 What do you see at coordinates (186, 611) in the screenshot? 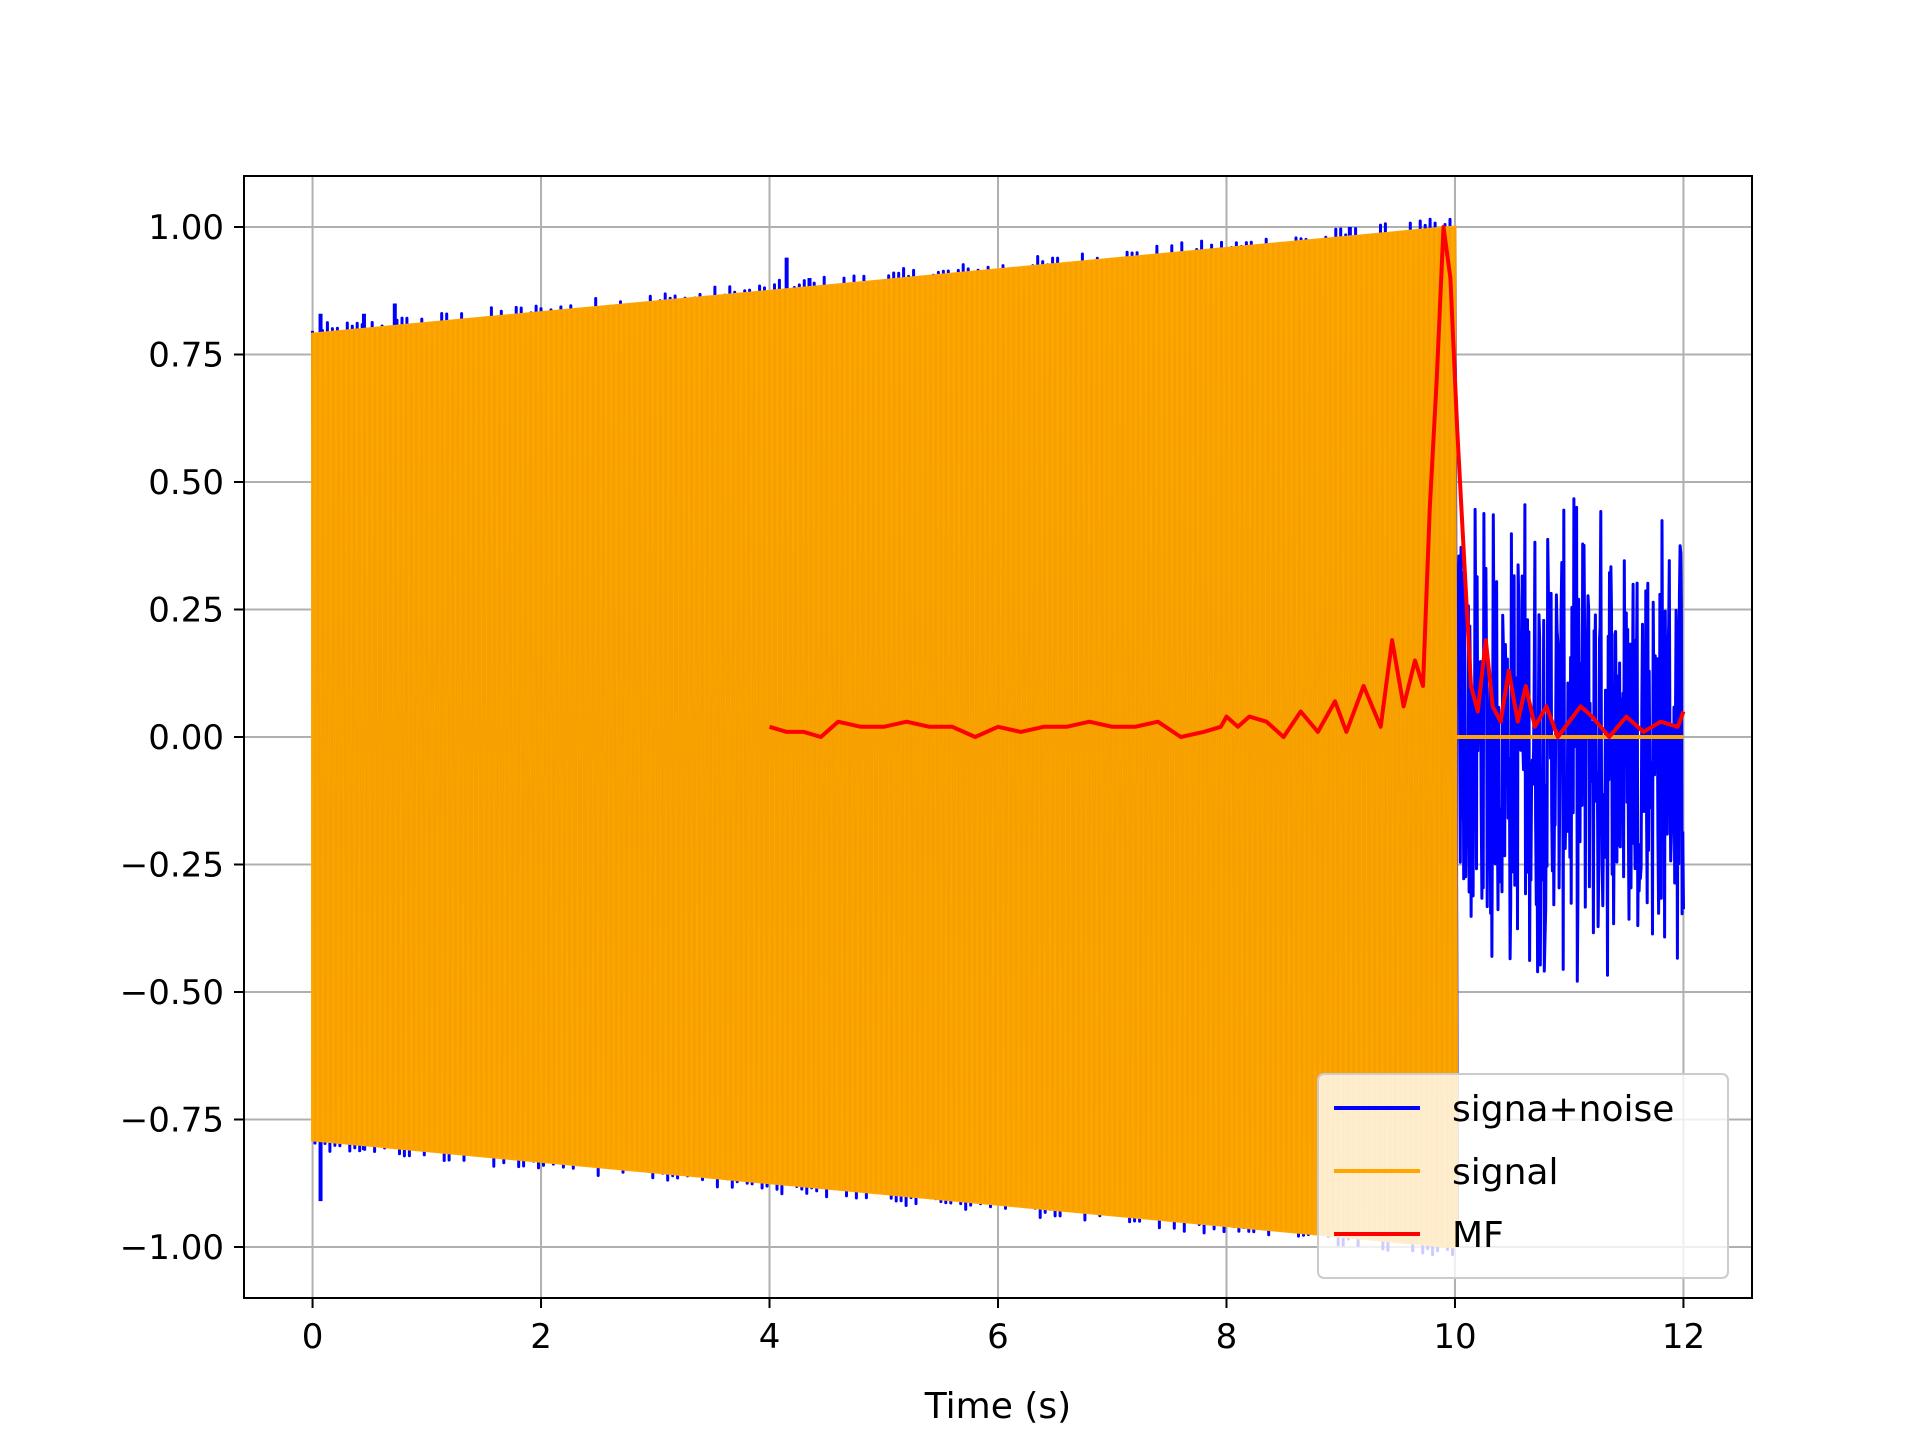
I see `y-tick-label: 0.25` at bounding box center [186, 611].